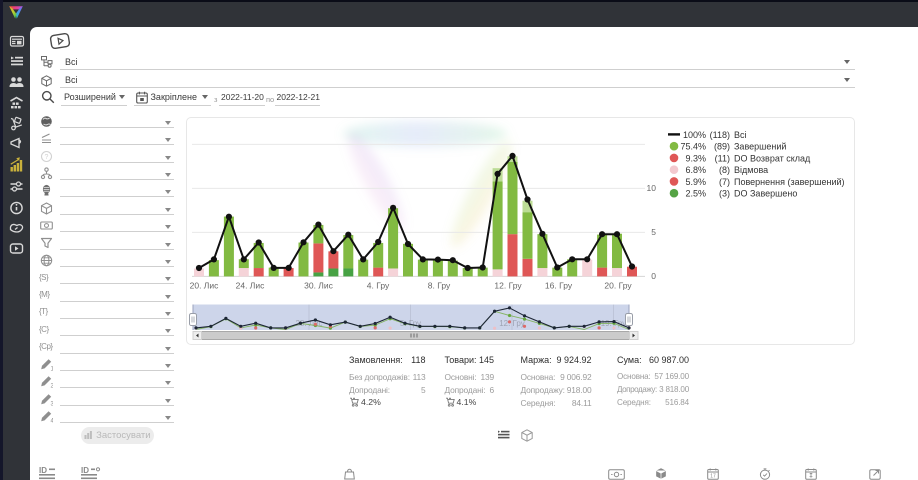 The height and width of the screenshot is (480, 918). What do you see at coordinates (724, 194) in the screenshot?
I see `svg-text: (3)` at bounding box center [724, 194].